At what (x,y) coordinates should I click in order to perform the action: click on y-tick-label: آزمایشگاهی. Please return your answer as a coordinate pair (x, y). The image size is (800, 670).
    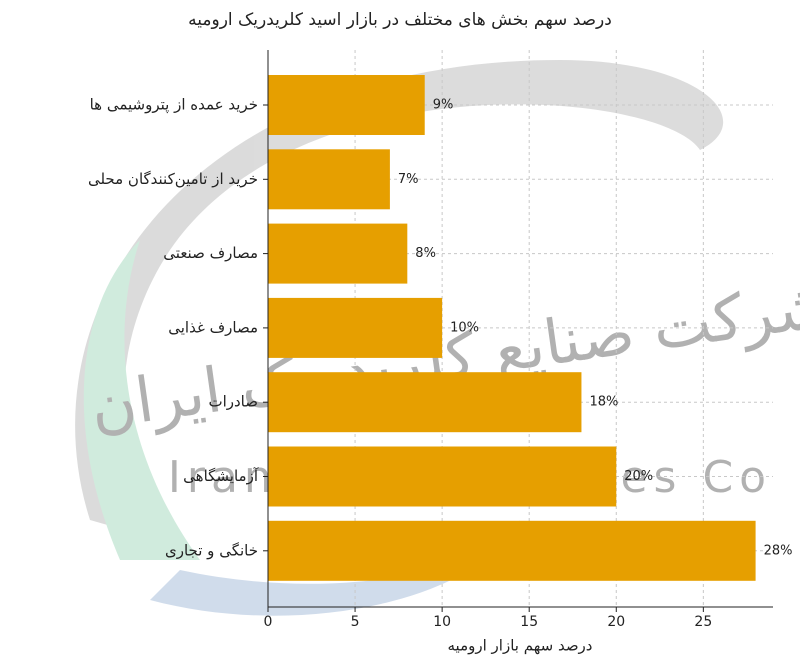
    Looking at the image, I should click on (221, 476).